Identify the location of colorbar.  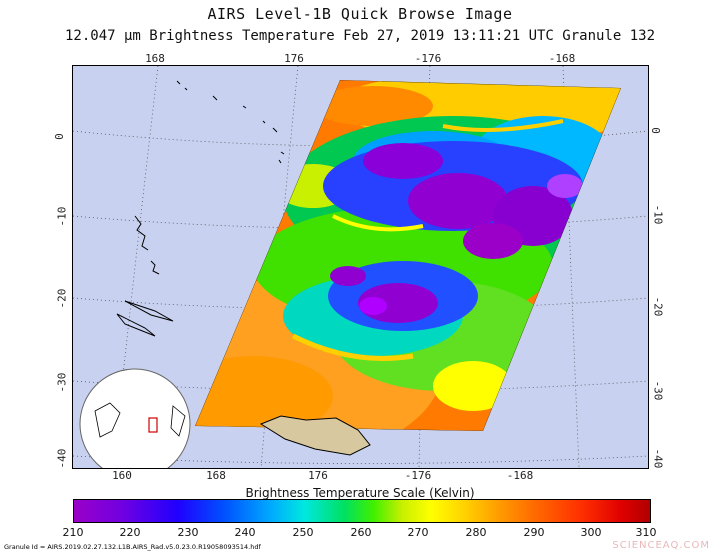
(362, 511).